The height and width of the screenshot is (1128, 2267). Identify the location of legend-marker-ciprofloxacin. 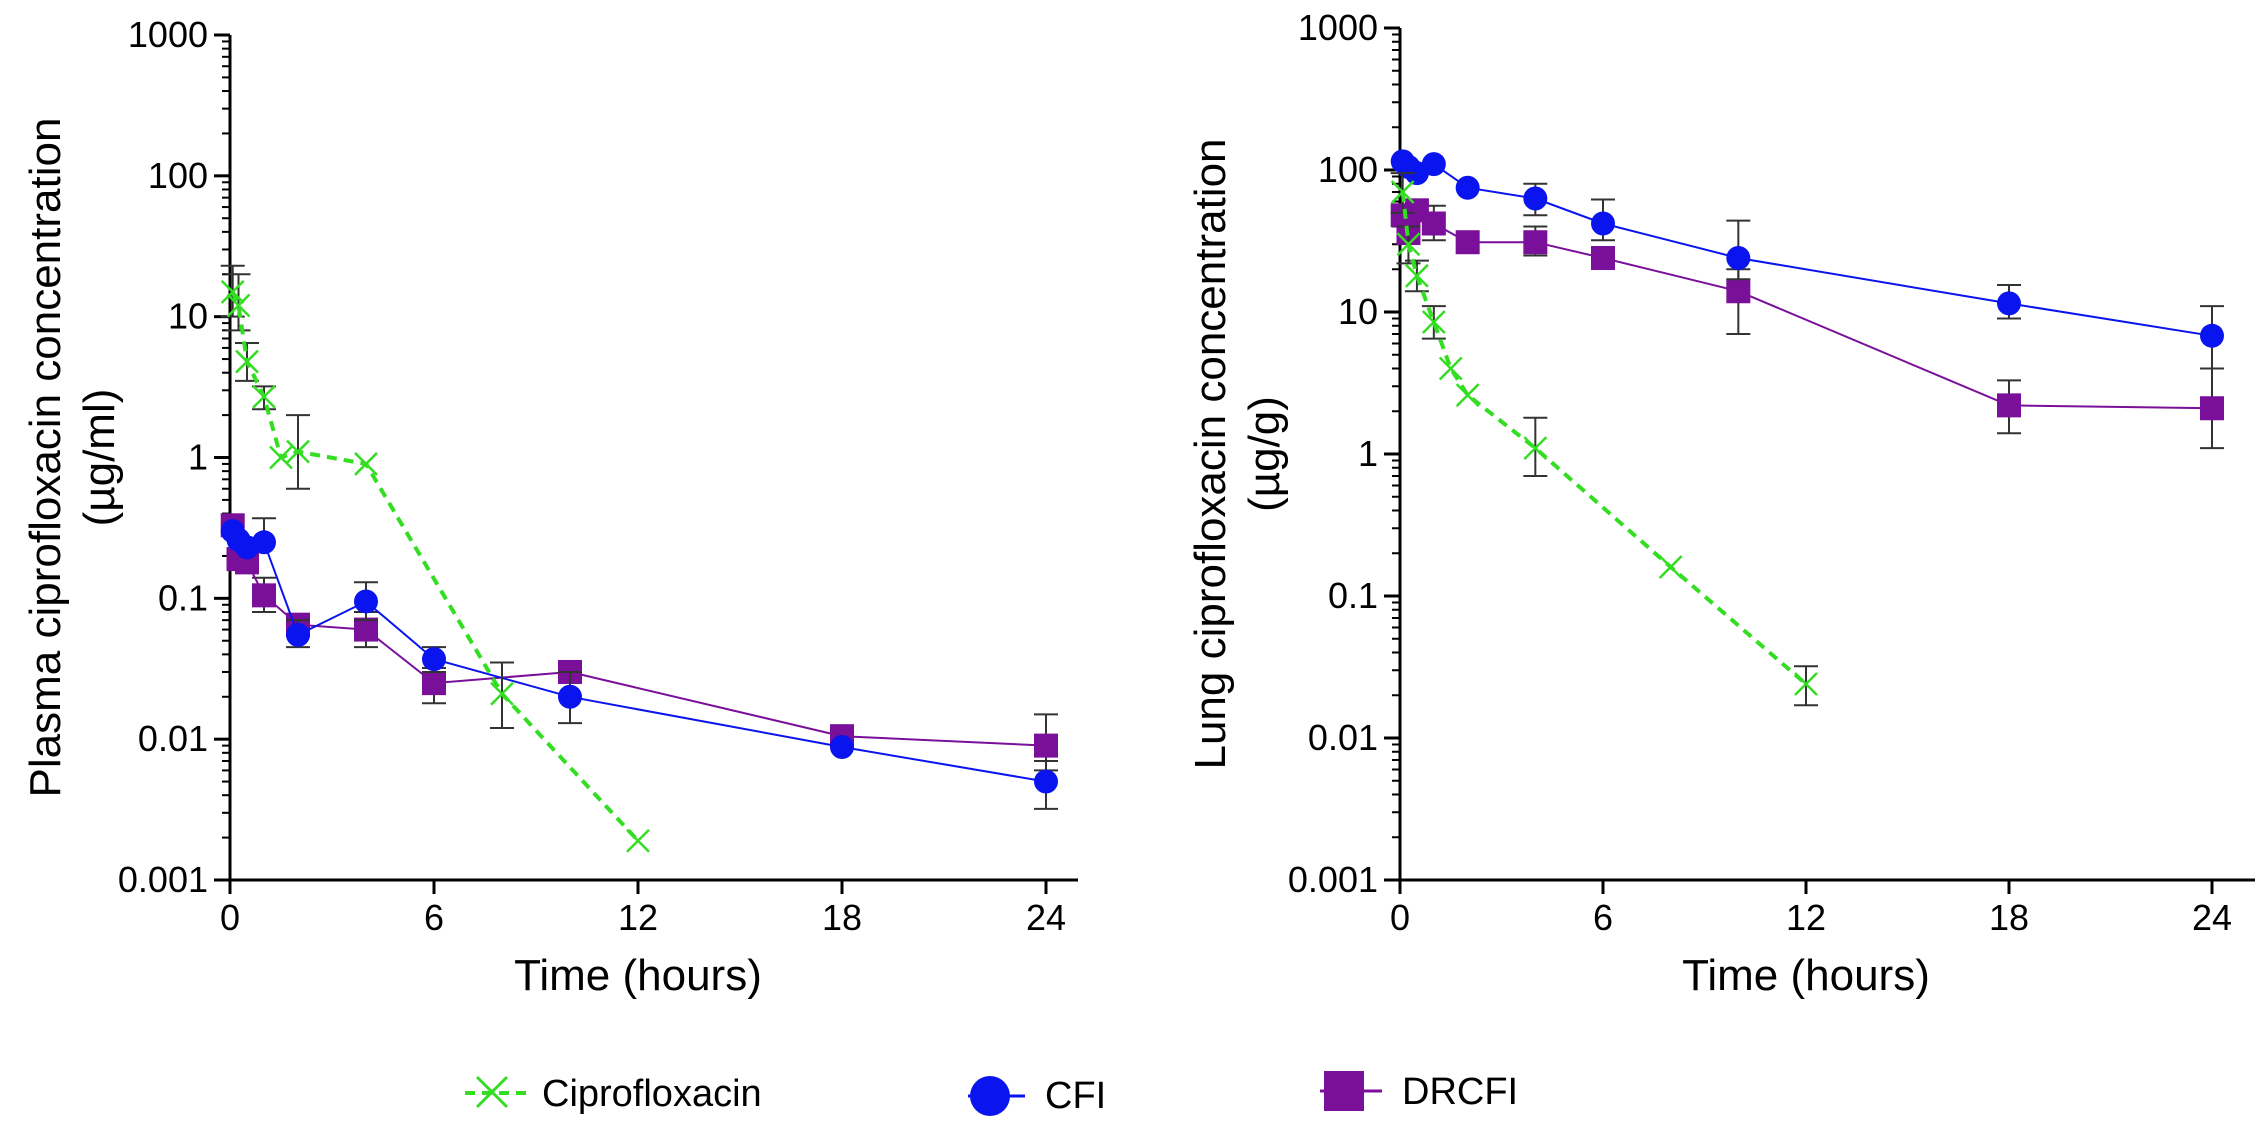
(492, 1092).